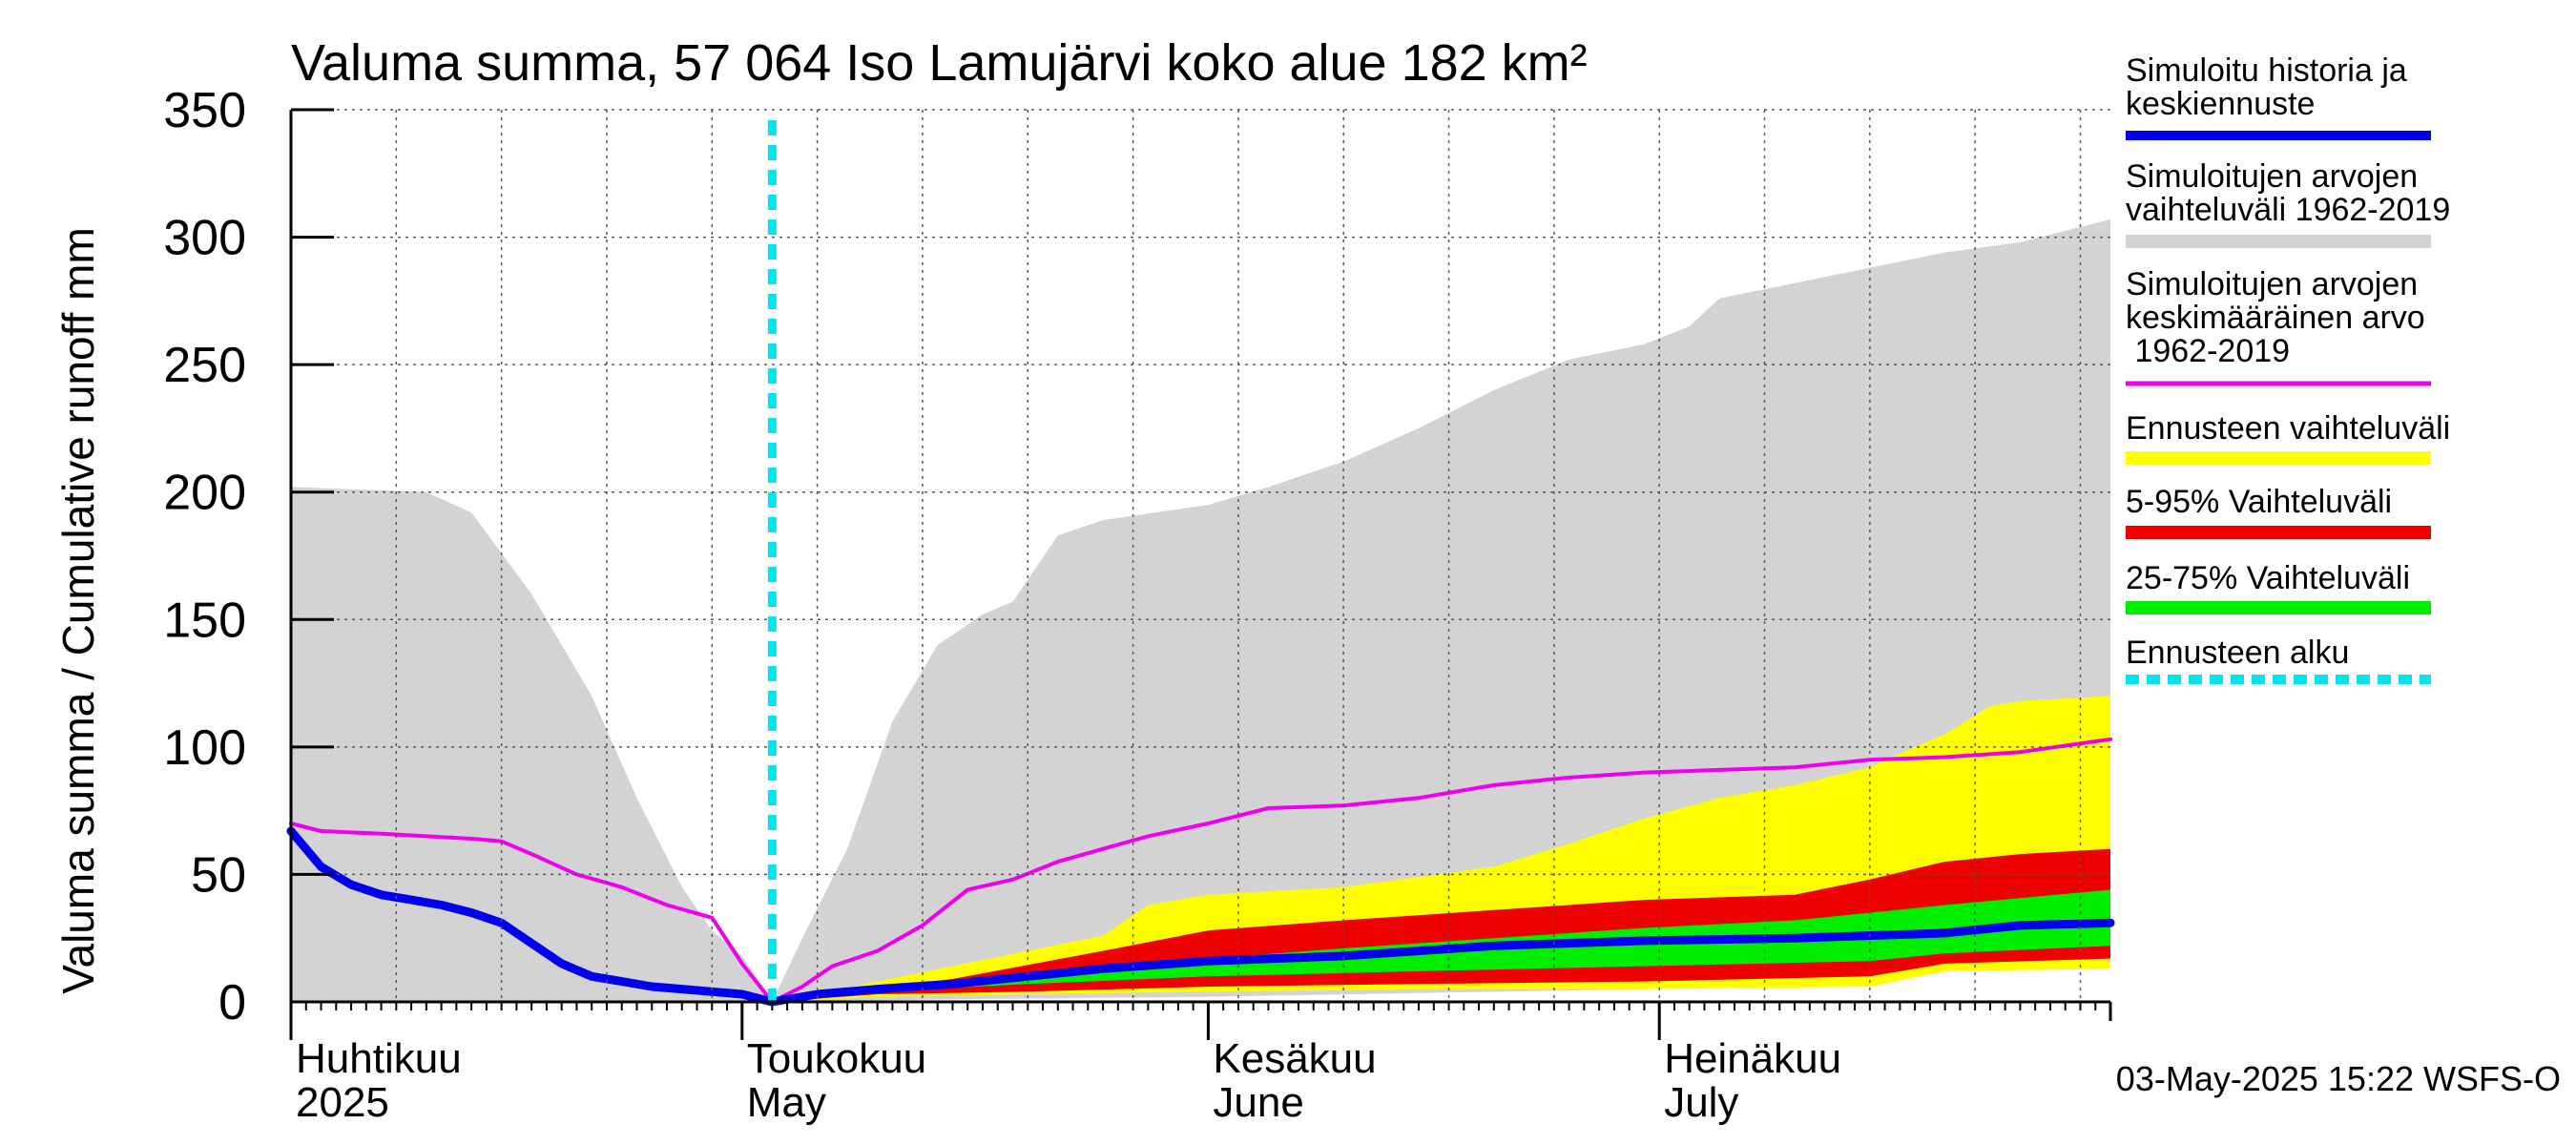 This screenshot has height=1145, width=2576. Describe the element at coordinates (2259, 502) in the screenshot. I see `legend-label: 5-95% Vaihteluväli` at that location.